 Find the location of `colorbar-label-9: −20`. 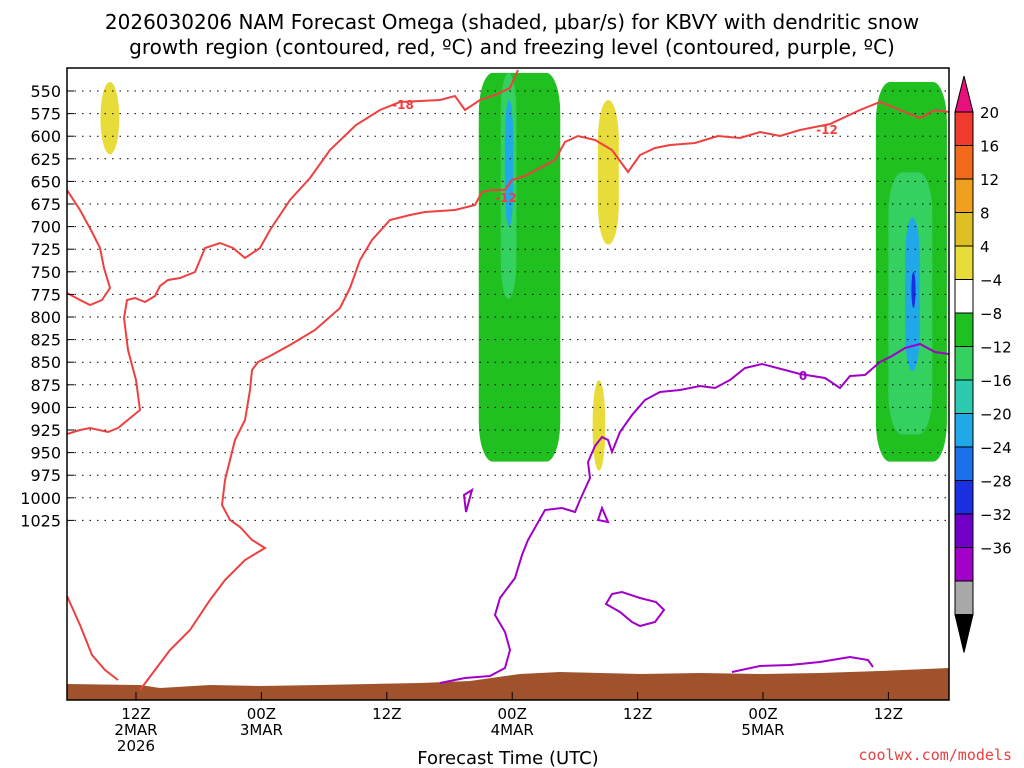

colorbar-label-9: −20 is located at coordinates (996, 415).